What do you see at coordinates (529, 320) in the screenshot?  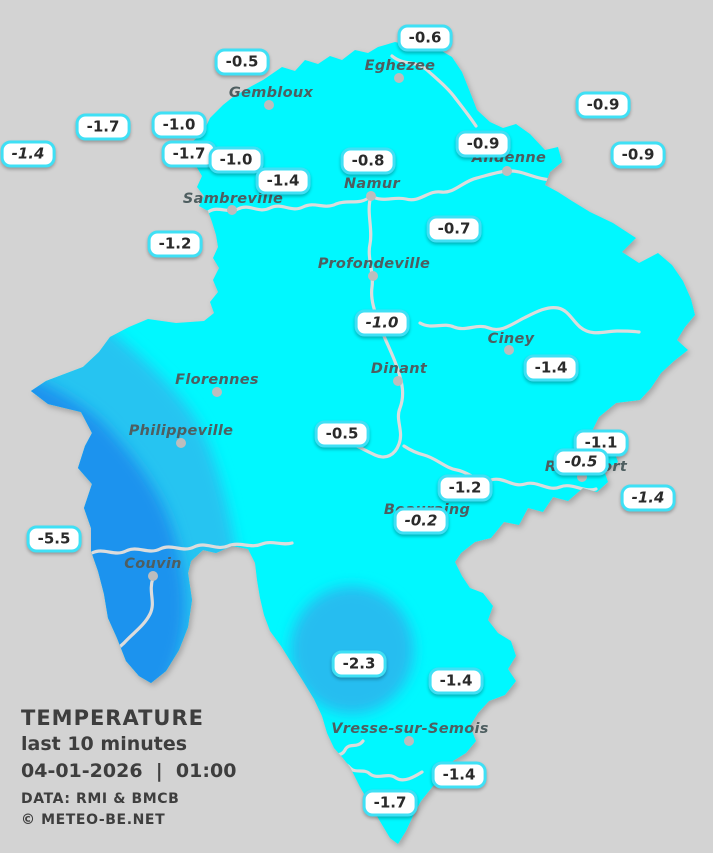 I see `river-bocq` at bounding box center [529, 320].